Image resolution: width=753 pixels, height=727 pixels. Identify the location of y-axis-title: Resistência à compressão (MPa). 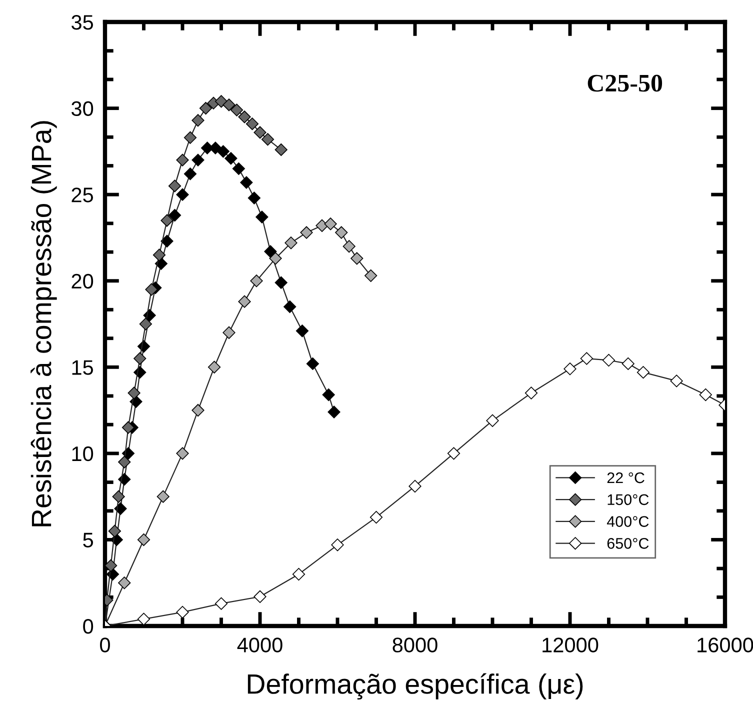
(43, 323).